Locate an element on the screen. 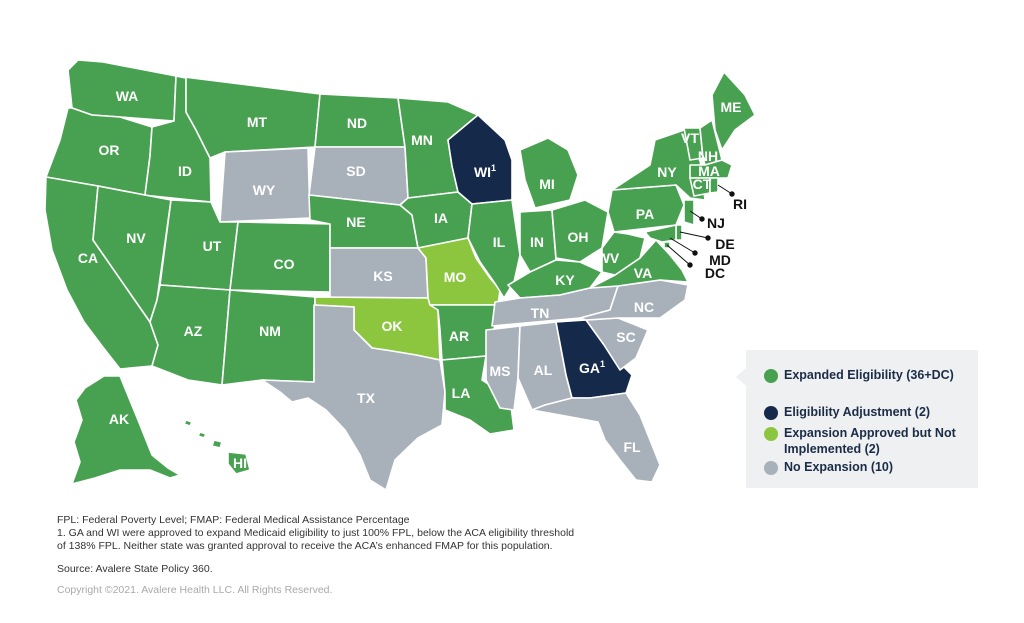  state-label-ne: NE is located at coordinates (355, 222).